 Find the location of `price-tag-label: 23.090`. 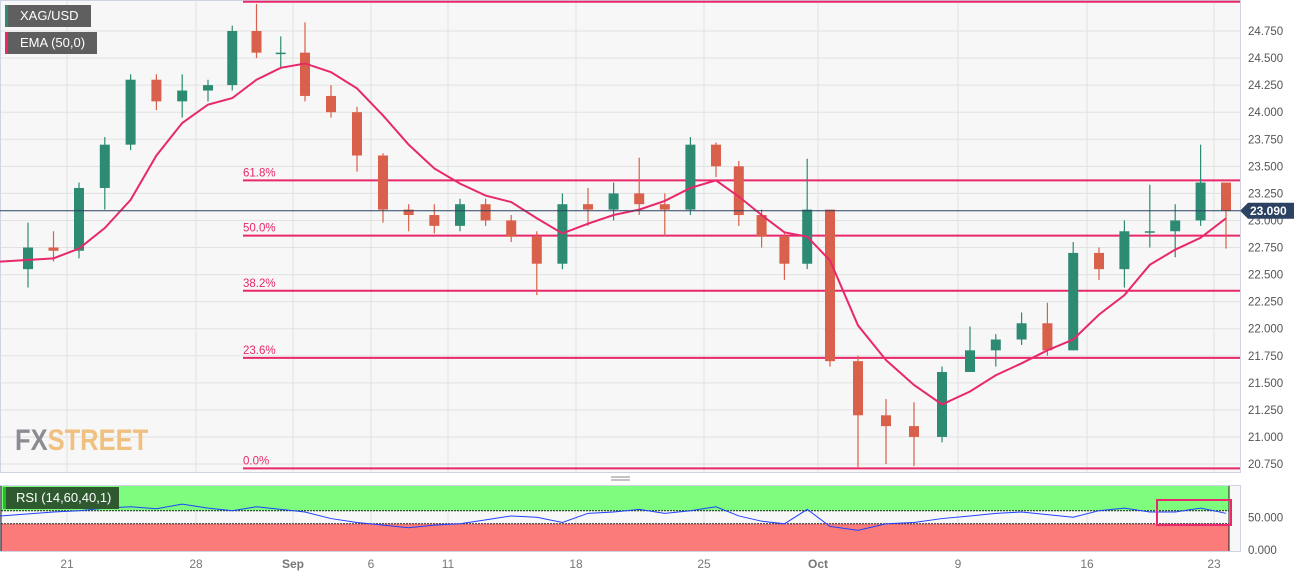

price-tag-label: 23.090 is located at coordinates (1268, 211).